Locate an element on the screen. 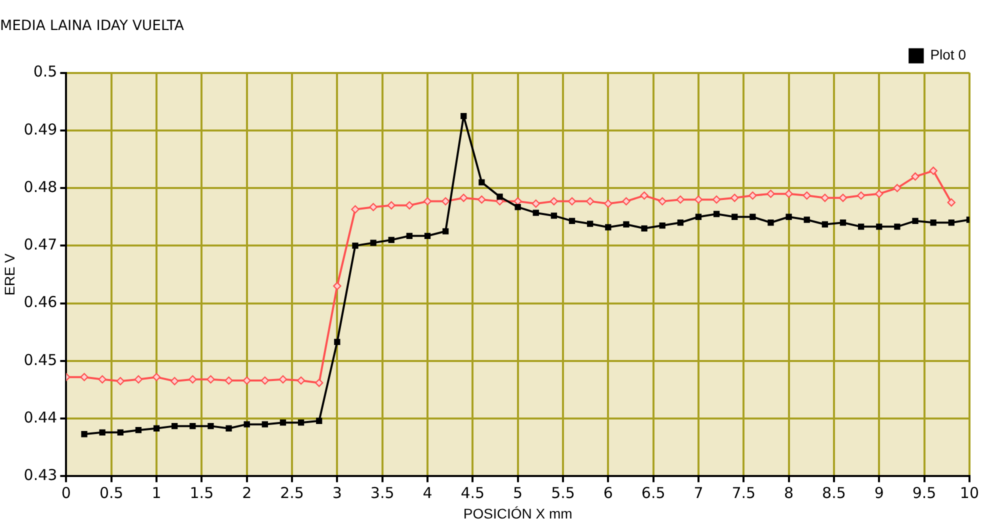 This screenshot has height=523, width=982. y-tick-label: 0.43 is located at coordinates (41, 475).